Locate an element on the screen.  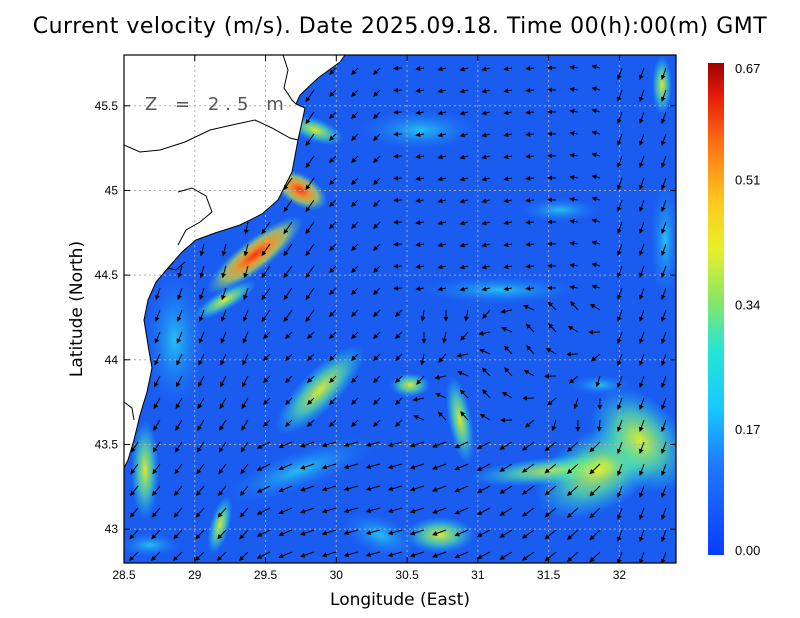
x-axis-label: Longitude (East) is located at coordinates (400, 600).